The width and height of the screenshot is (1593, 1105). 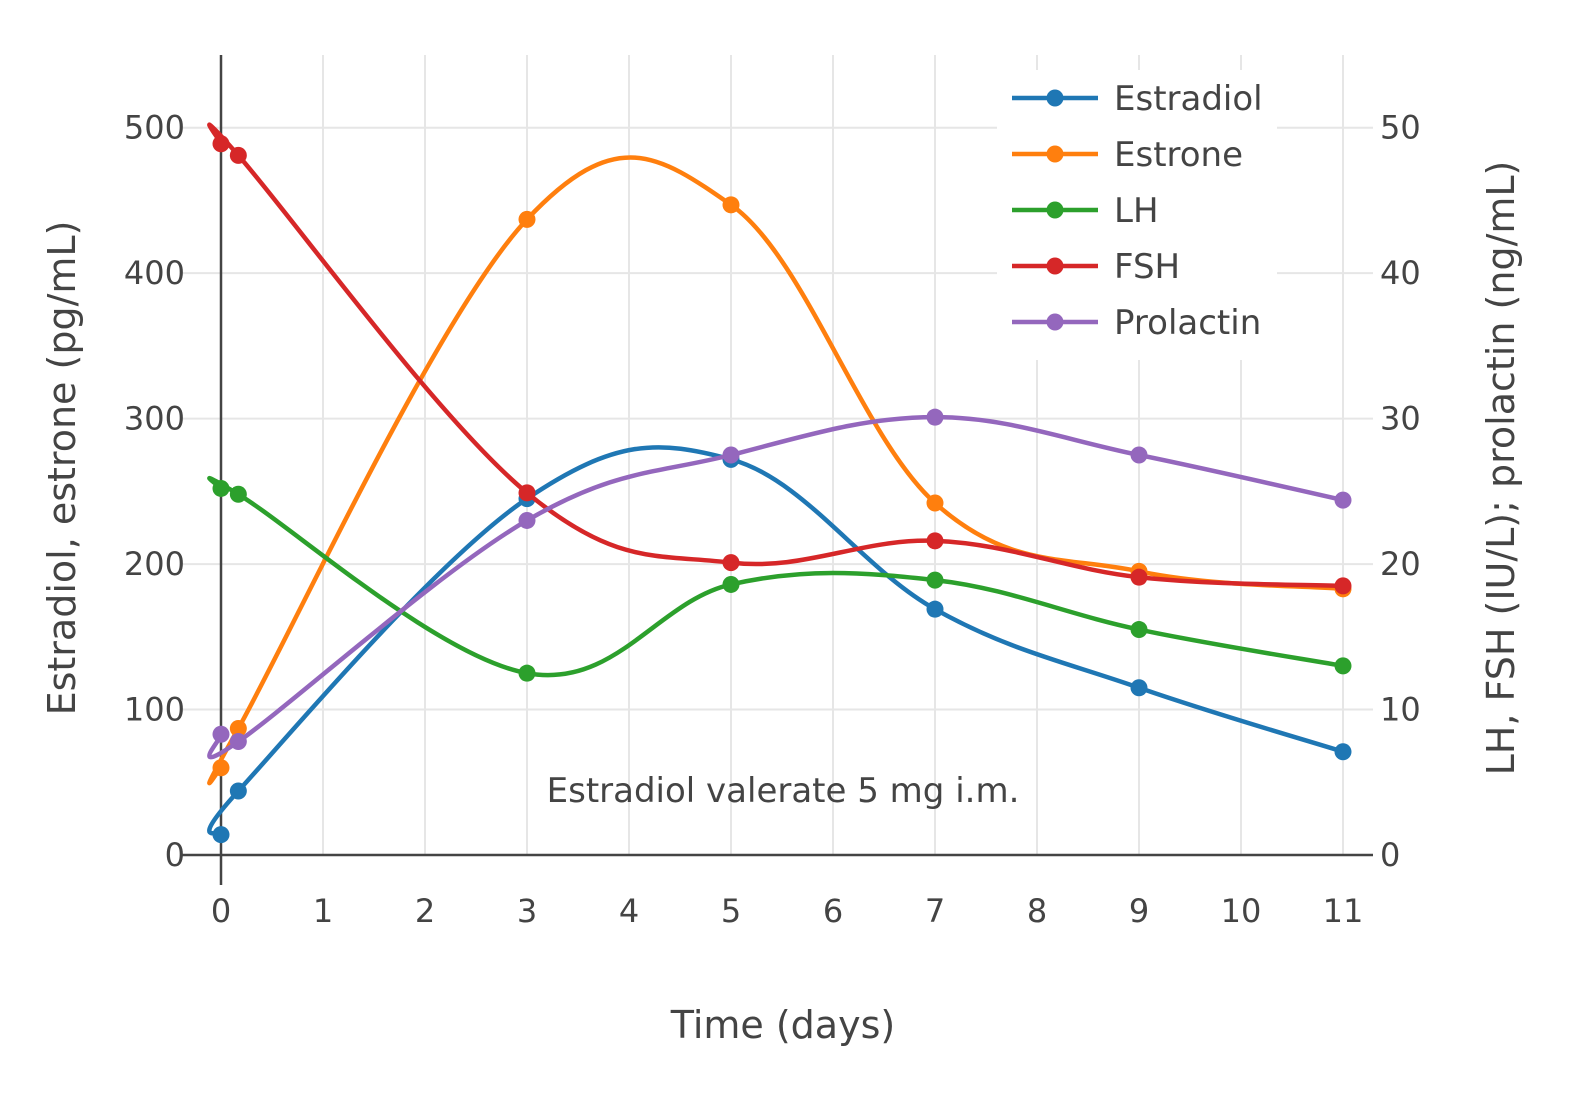 I want to click on y-tick-label: 400, so click(x=154, y=273).